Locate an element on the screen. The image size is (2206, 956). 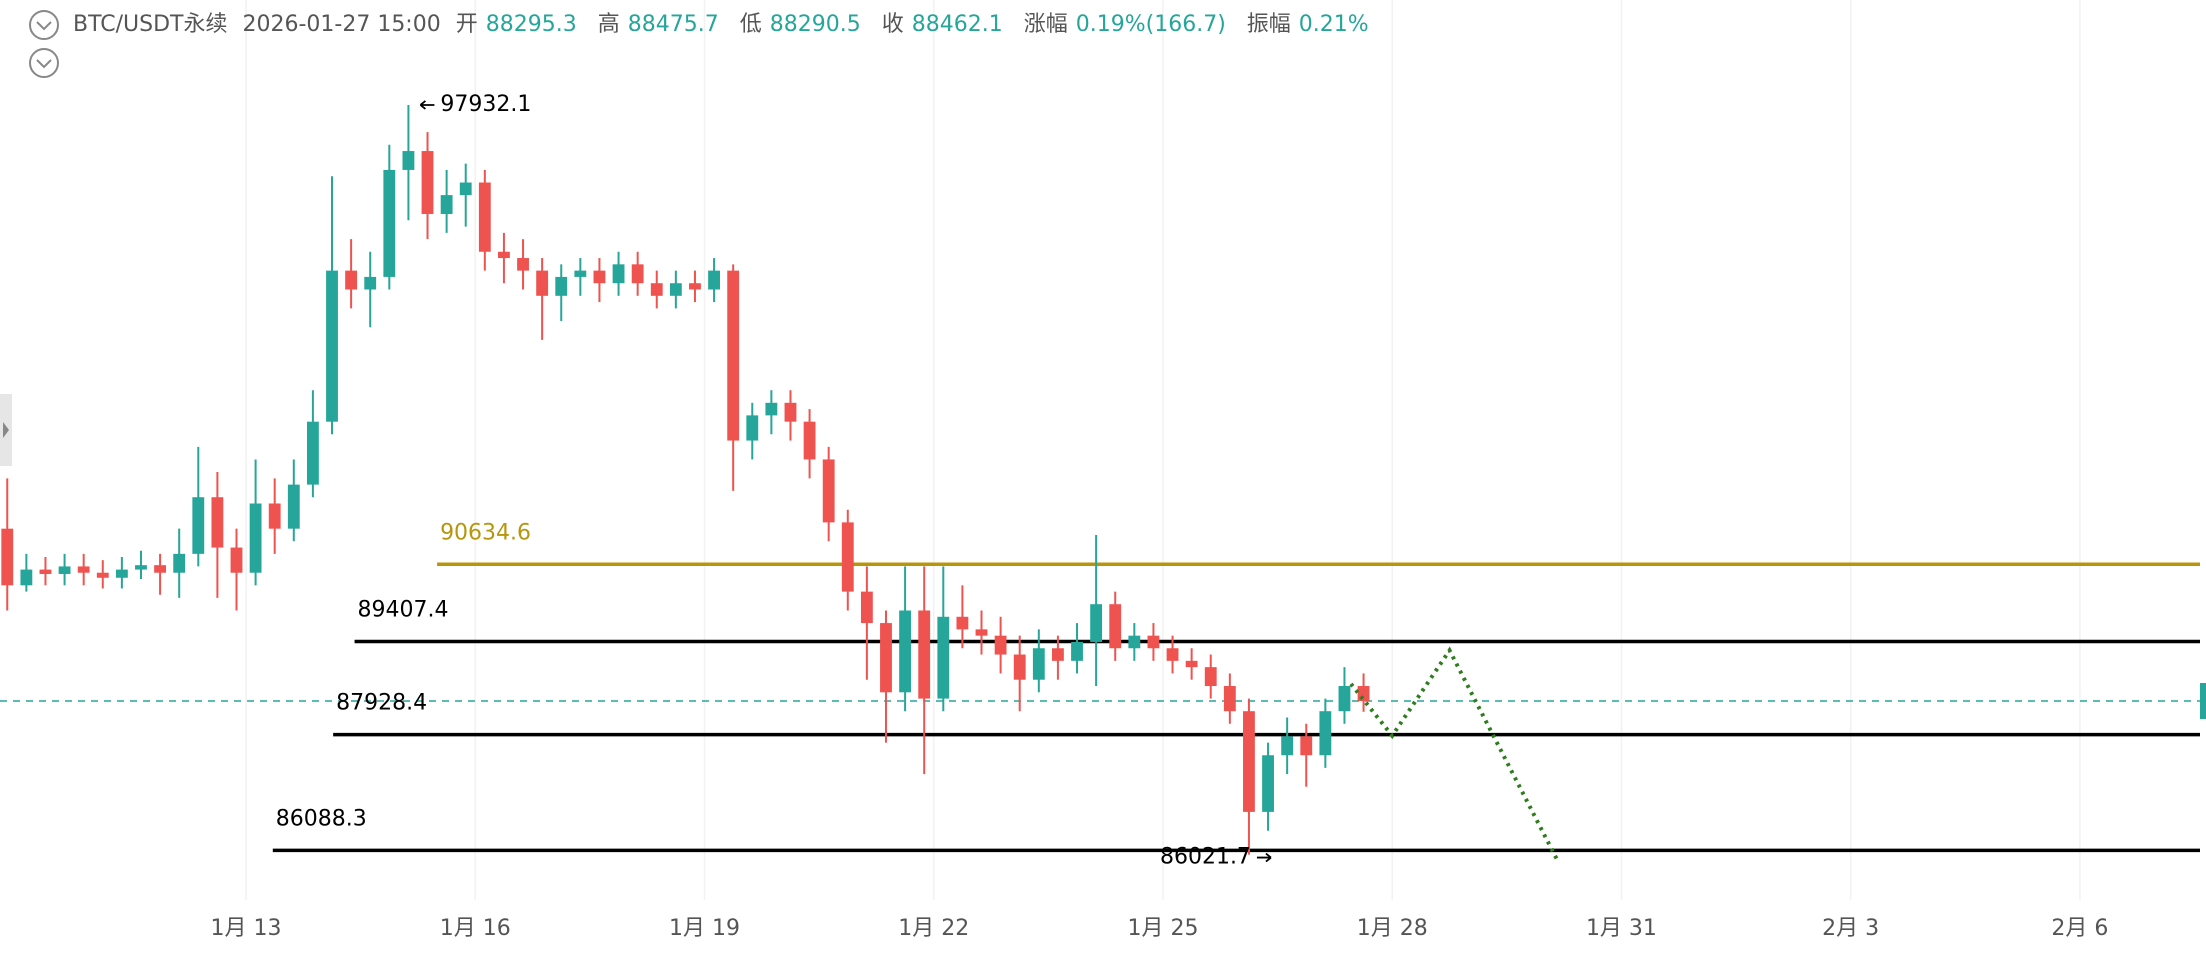
amplitude-value: 0.21% is located at coordinates (1333, 24).